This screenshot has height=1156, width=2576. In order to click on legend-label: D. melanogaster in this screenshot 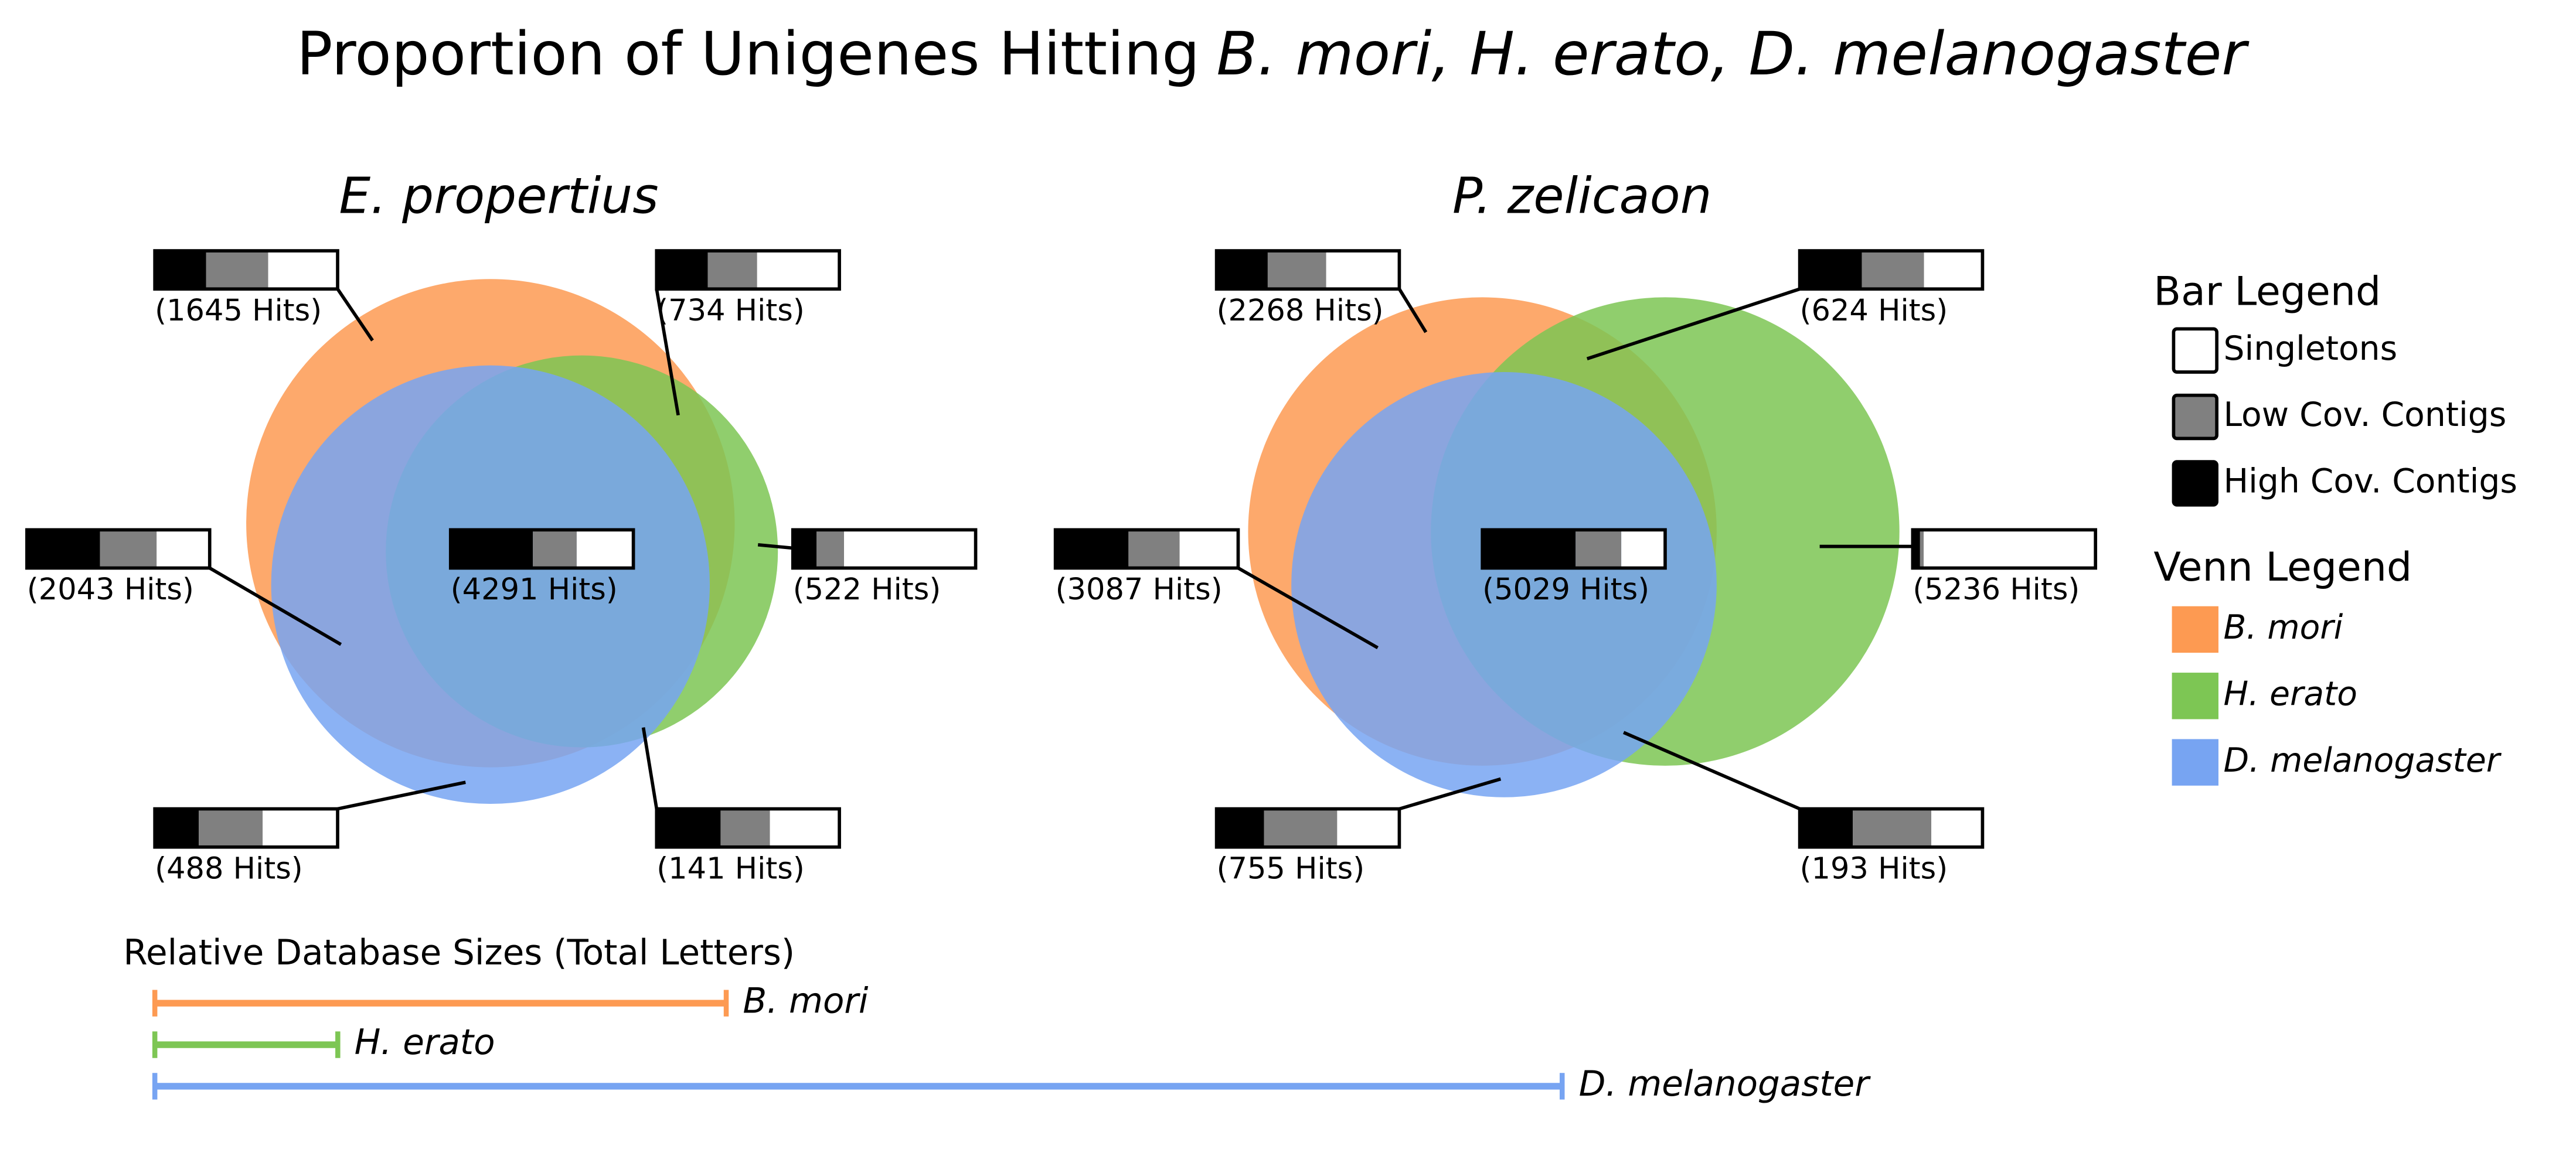, I will do `click(2362, 760)`.